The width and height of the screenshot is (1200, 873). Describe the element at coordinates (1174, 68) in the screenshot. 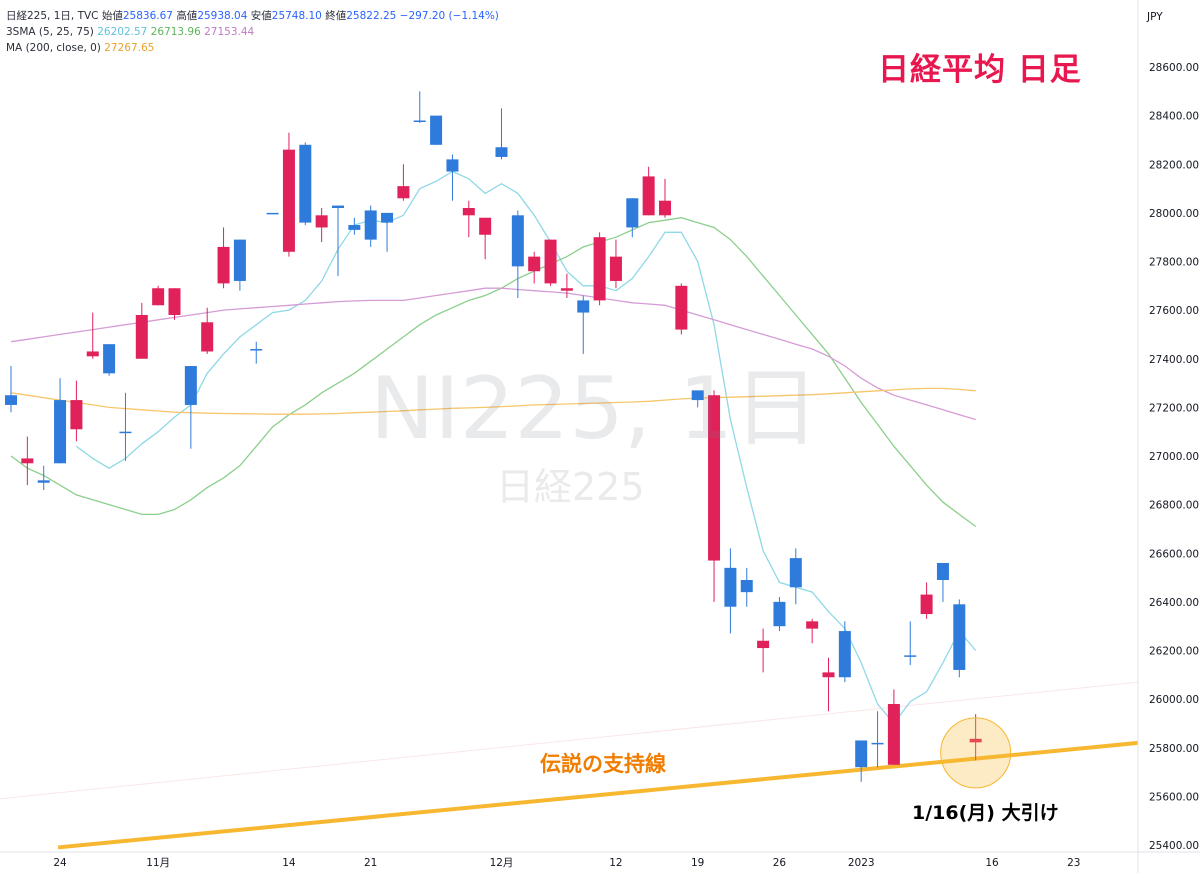

I see `y-tick-label: 28600.00` at that location.